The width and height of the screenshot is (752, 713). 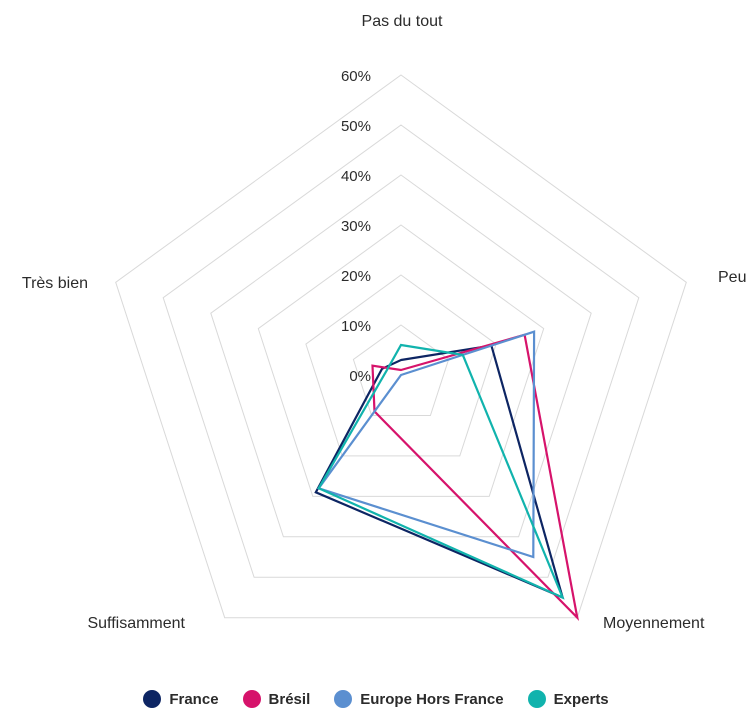 I want to click on tick-label: 60%, so click(x=356, y=76).